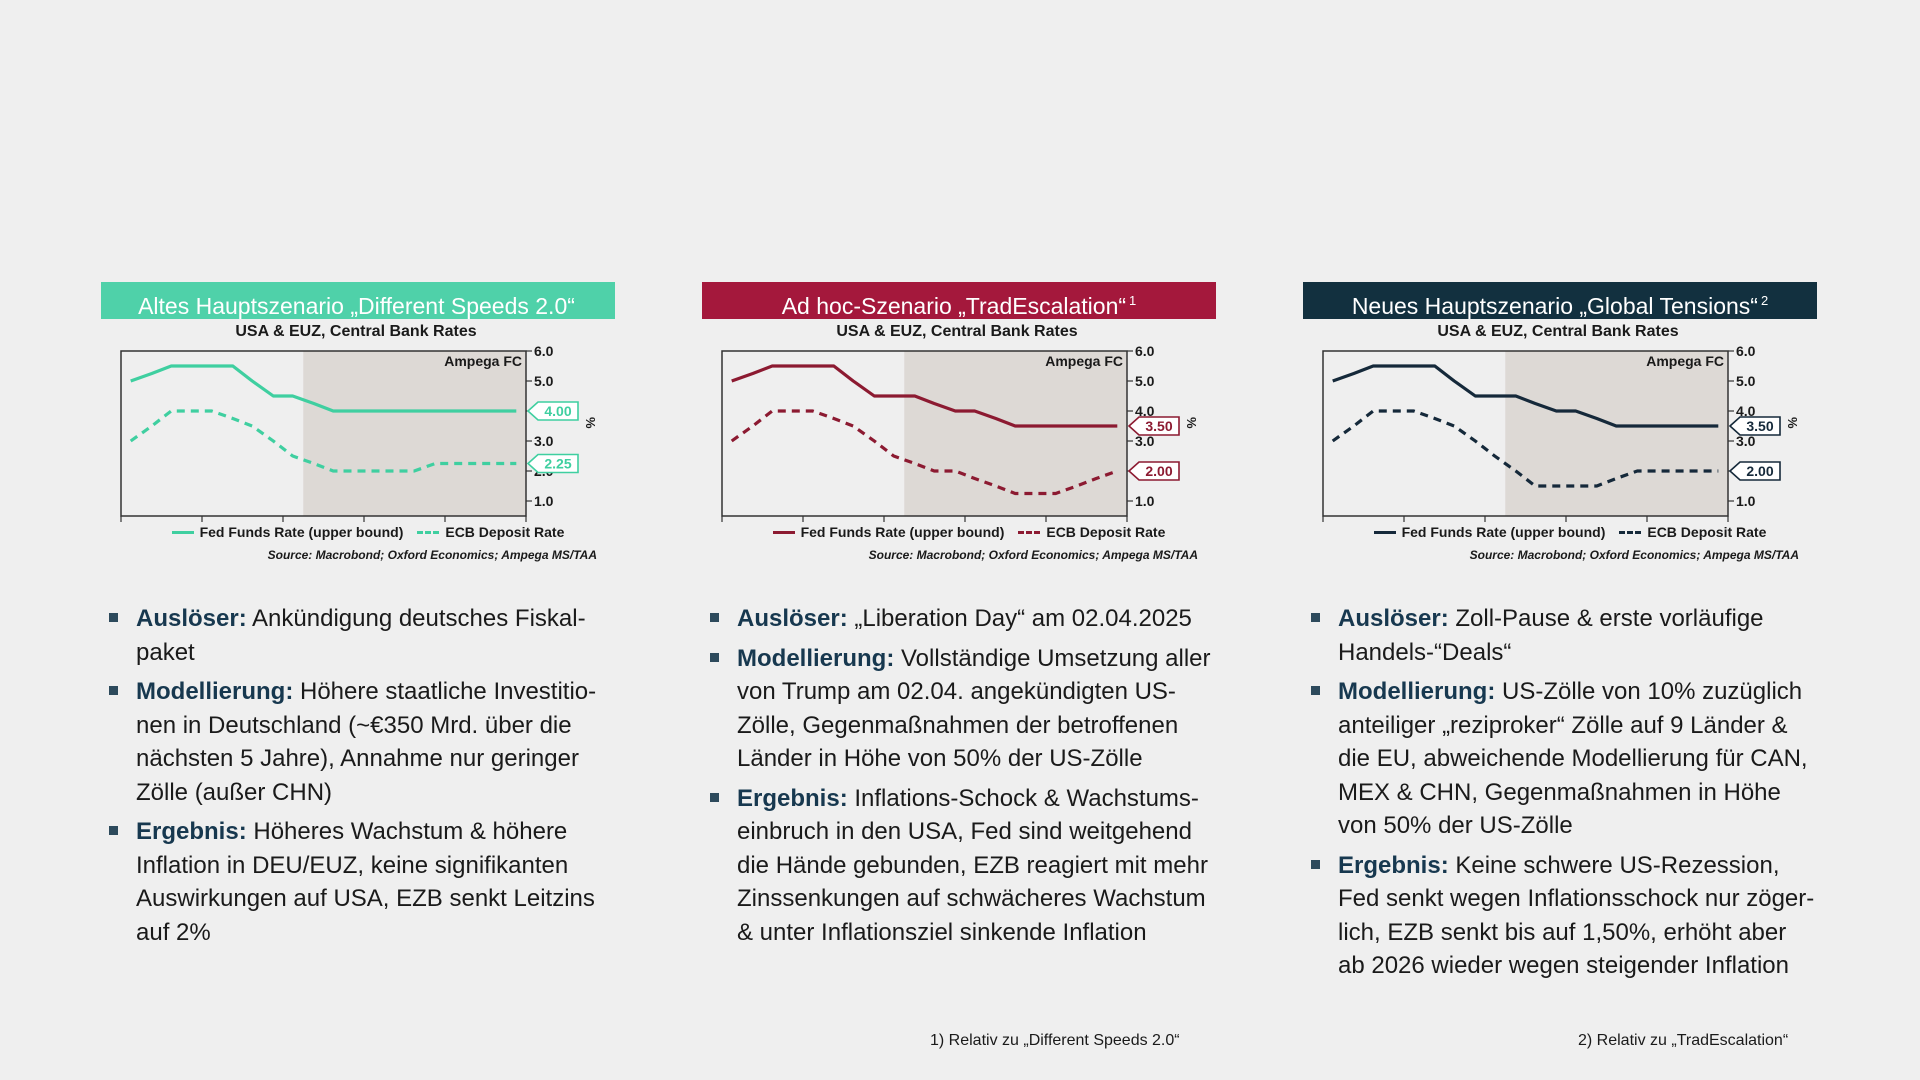  Describe the element at coordinates (1525, 448) in the screenshot. I see `ecb-deposit-line` at that location.